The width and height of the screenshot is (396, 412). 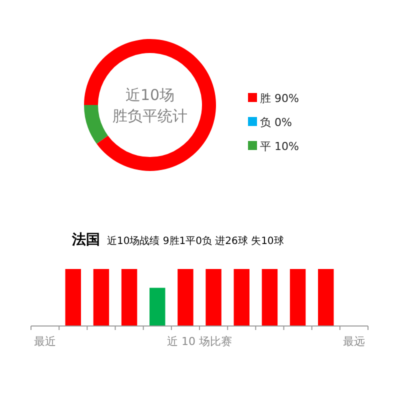 I want to click on chart-subtitle: 近10场战绩 9胜1平0负 进26球 失10球, so click(x=195, y=241).